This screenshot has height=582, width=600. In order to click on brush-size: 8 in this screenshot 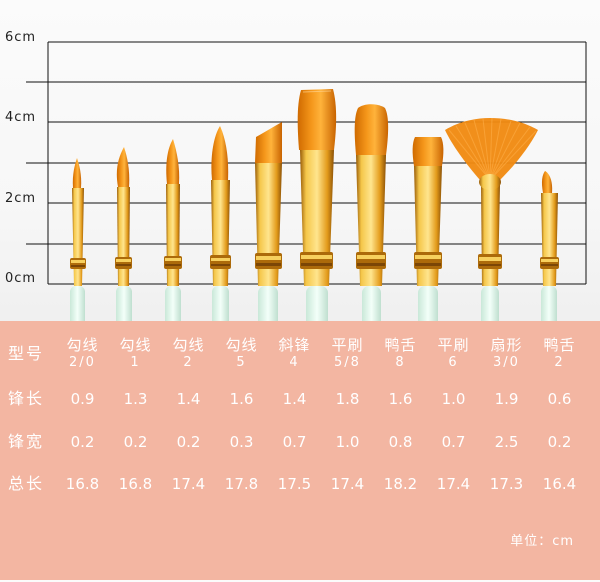, I will do `click(400, 363)`.